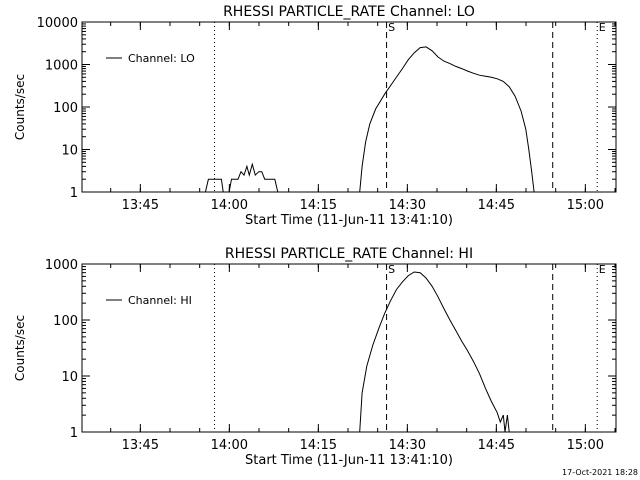 The width and height of the screenshot is (640, 480). What do you see at coordinates (600, 472) in the screenshot?
I see `footer-timestamp: 17-Oct-2021 18:28` at bounding box center [600, 472].